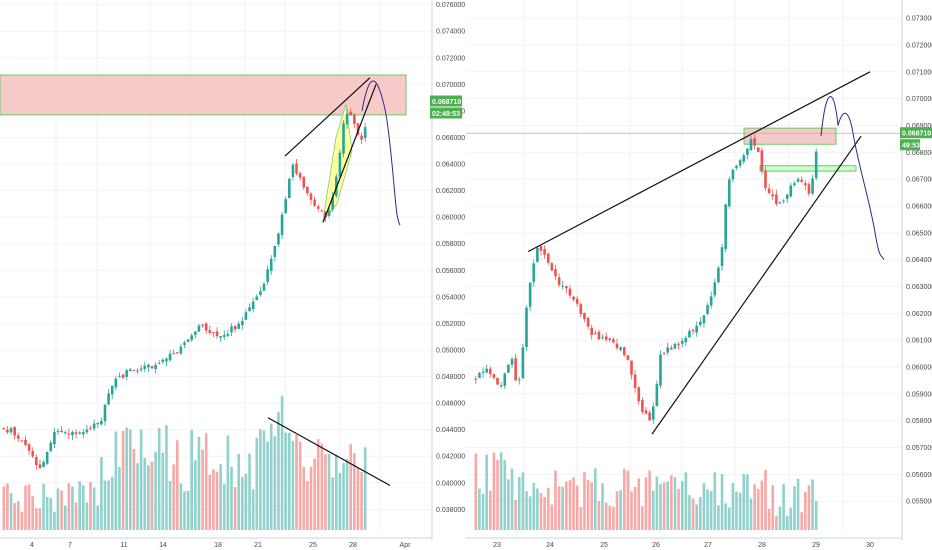 This screenshot has width=932, height=550. I want to click on resistance-zone, so click(203, 95).